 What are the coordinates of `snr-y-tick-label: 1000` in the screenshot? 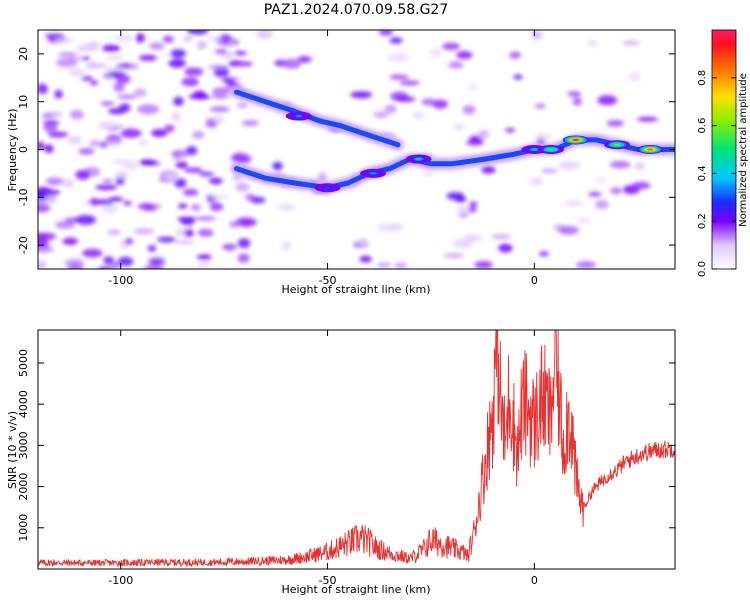 It's located at (23, 528).